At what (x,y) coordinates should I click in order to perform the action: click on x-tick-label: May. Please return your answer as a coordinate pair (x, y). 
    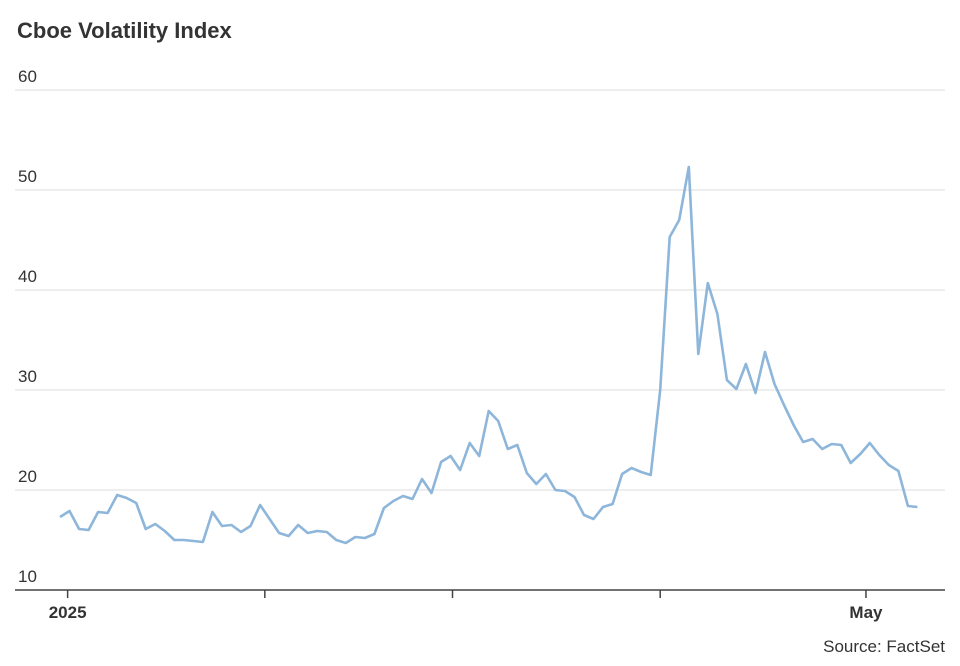
    Looking at the image, I should click on (866, 612).